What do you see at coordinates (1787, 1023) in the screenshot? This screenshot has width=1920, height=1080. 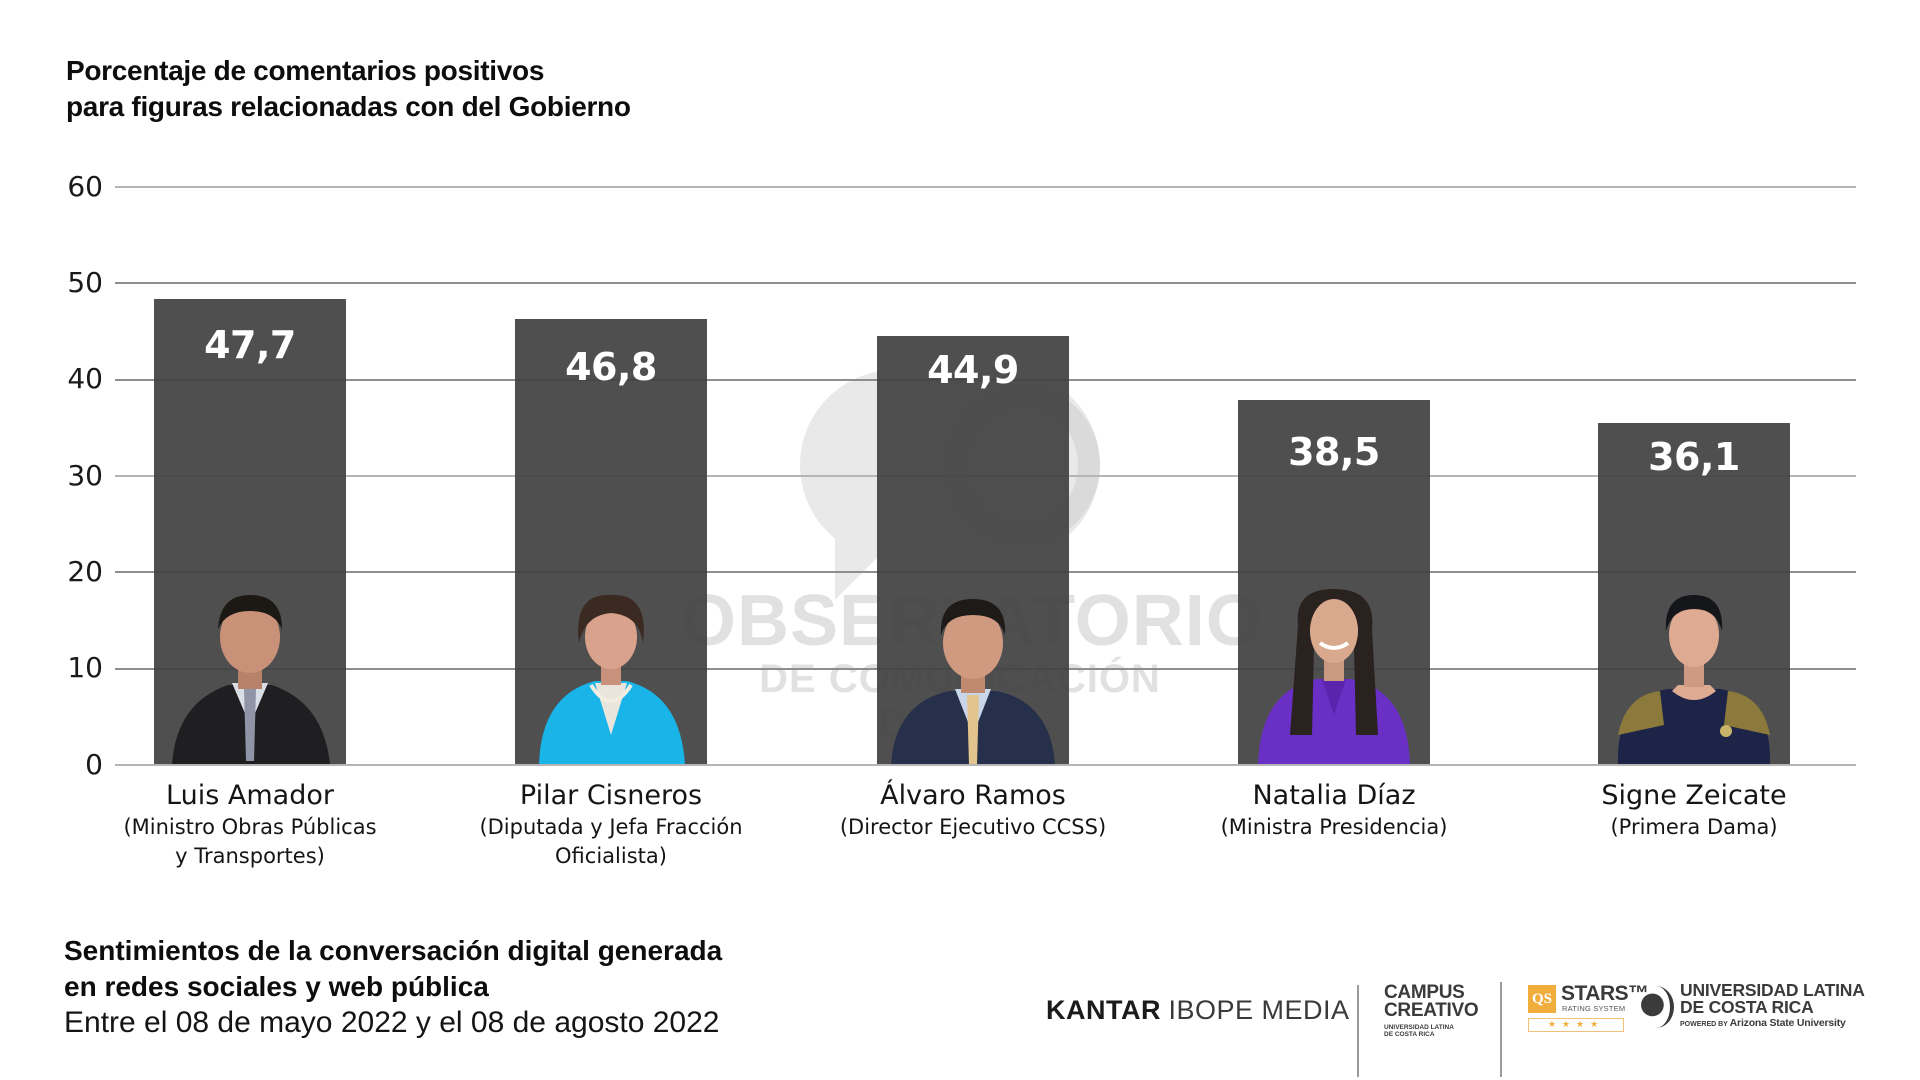 I see `asu-label: Arizona State University` at bounding box center [1787, 1023].